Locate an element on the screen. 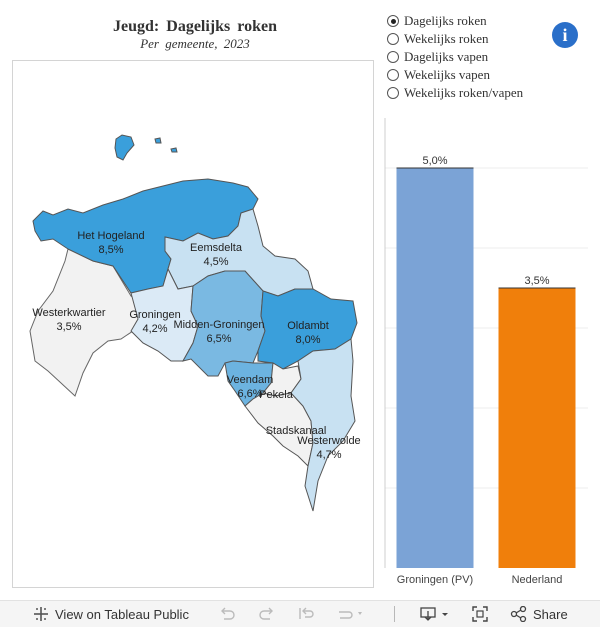 Image resolution: width=600 pixels, height=627 pixels. radio-dagelijks-vapen: Dagelijks vapen is located at coordinates (455, 57).